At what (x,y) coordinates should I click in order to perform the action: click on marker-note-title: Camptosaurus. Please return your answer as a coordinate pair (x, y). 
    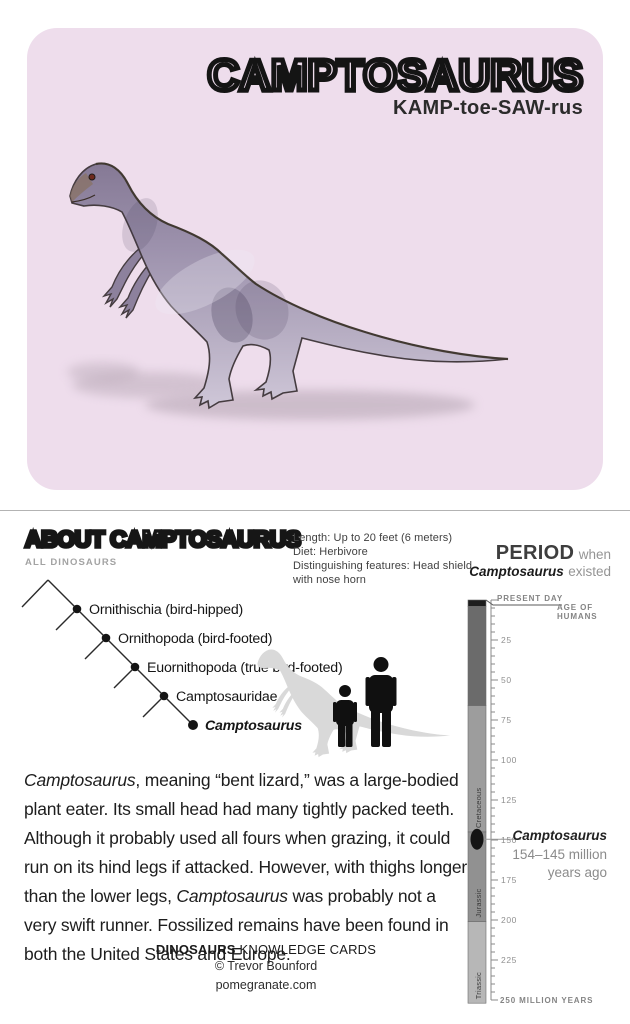
    Looking at the image, I should click on (559, 835).